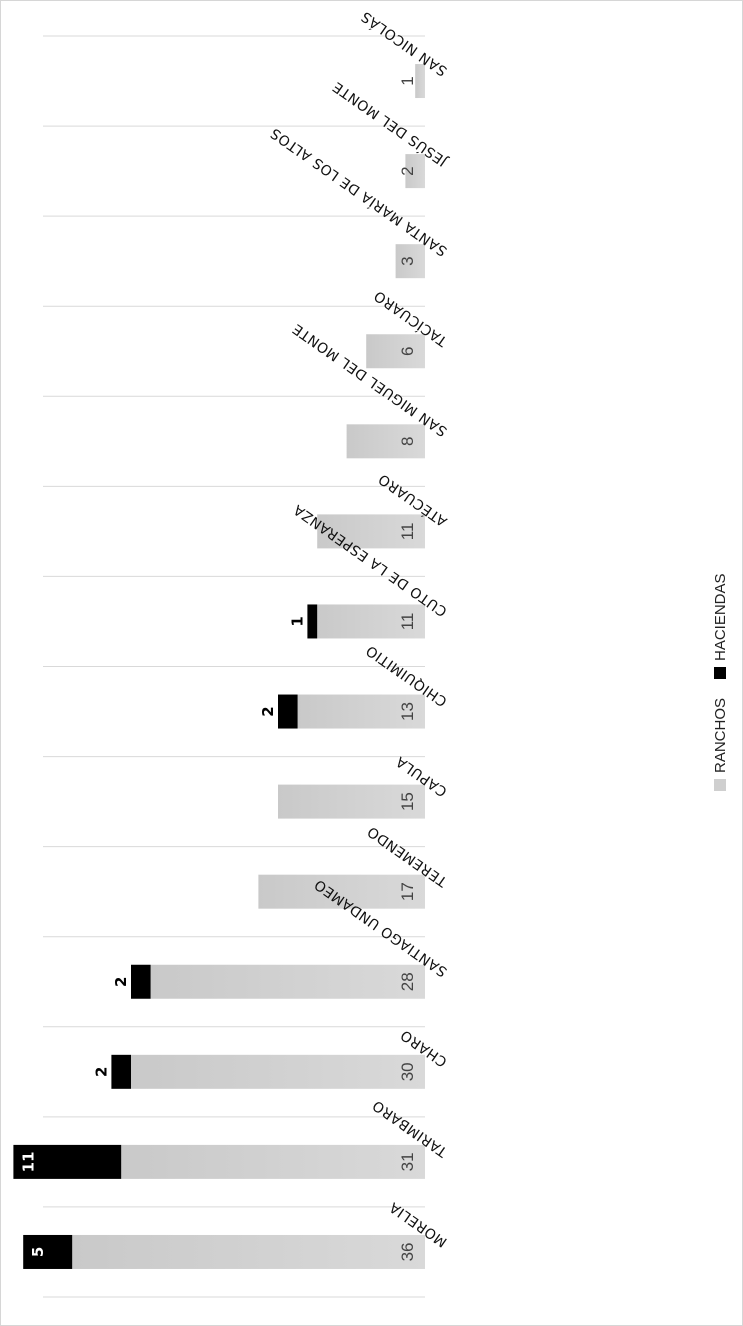  What do you see at coordinates (720, 785) in the screenshot?
I see `legend-swatch-ranchos` at bounding box center [720, 785].